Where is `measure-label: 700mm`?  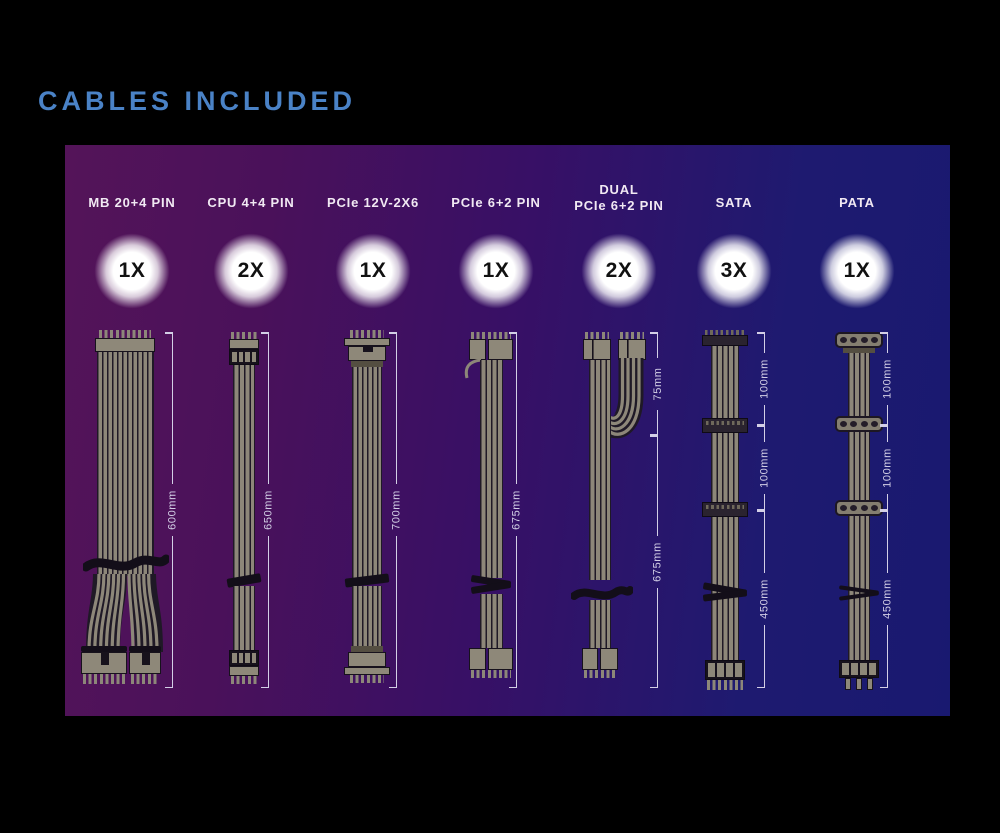
measure-label: 700mm is located at coordinates (397, 510).